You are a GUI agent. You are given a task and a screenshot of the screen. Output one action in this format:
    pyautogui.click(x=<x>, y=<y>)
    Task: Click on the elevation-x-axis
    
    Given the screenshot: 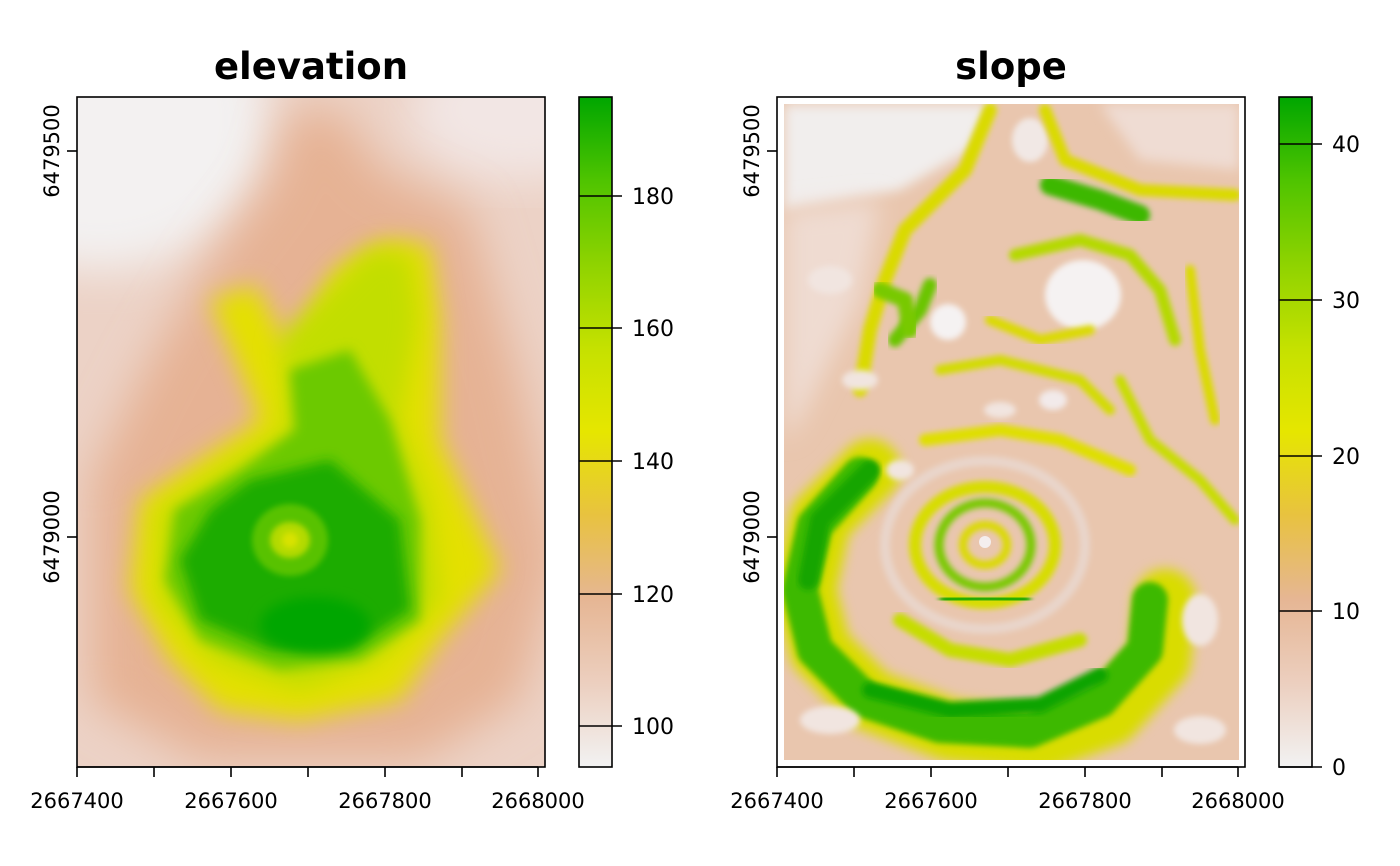 What is the action you would take?
    pyautogui.click(x=307, y=771)
    